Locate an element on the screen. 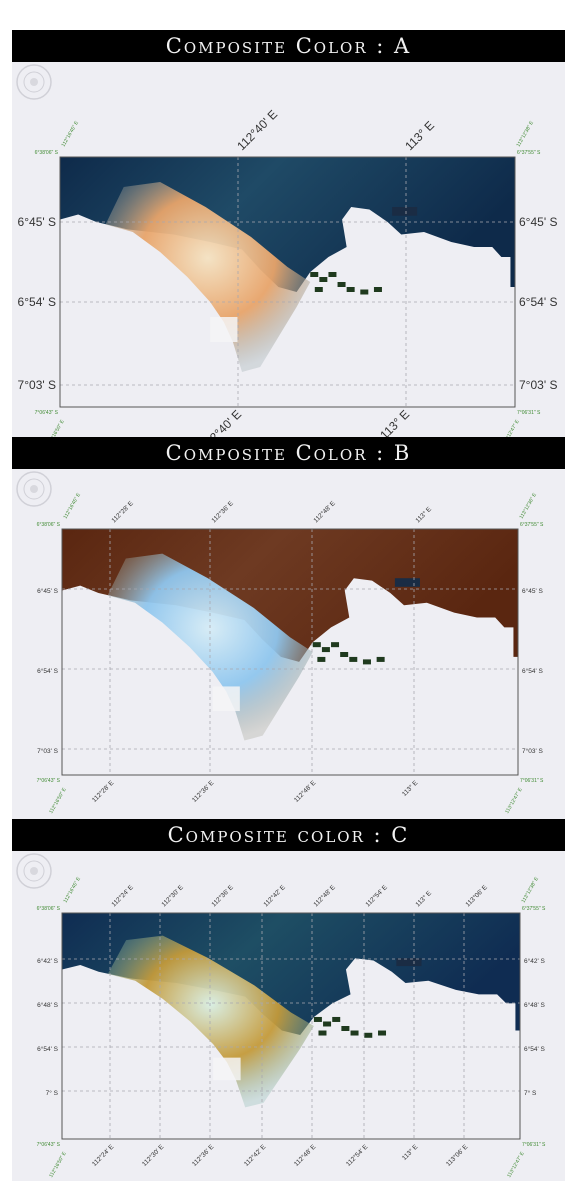  lon-label-top: 112°28' E is located at coordinates (123, 512).